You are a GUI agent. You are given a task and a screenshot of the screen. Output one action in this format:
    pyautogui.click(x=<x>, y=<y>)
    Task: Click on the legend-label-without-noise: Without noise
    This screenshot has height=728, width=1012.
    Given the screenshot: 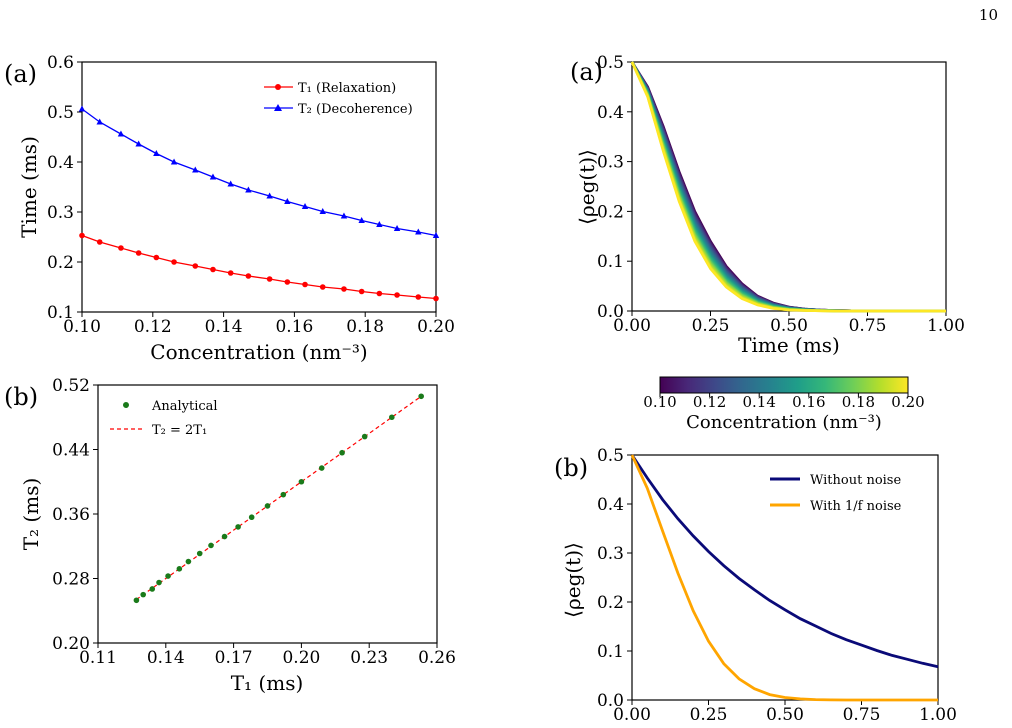 What is the action you would take?
    pyautogui.click(x=855, y=480)
    